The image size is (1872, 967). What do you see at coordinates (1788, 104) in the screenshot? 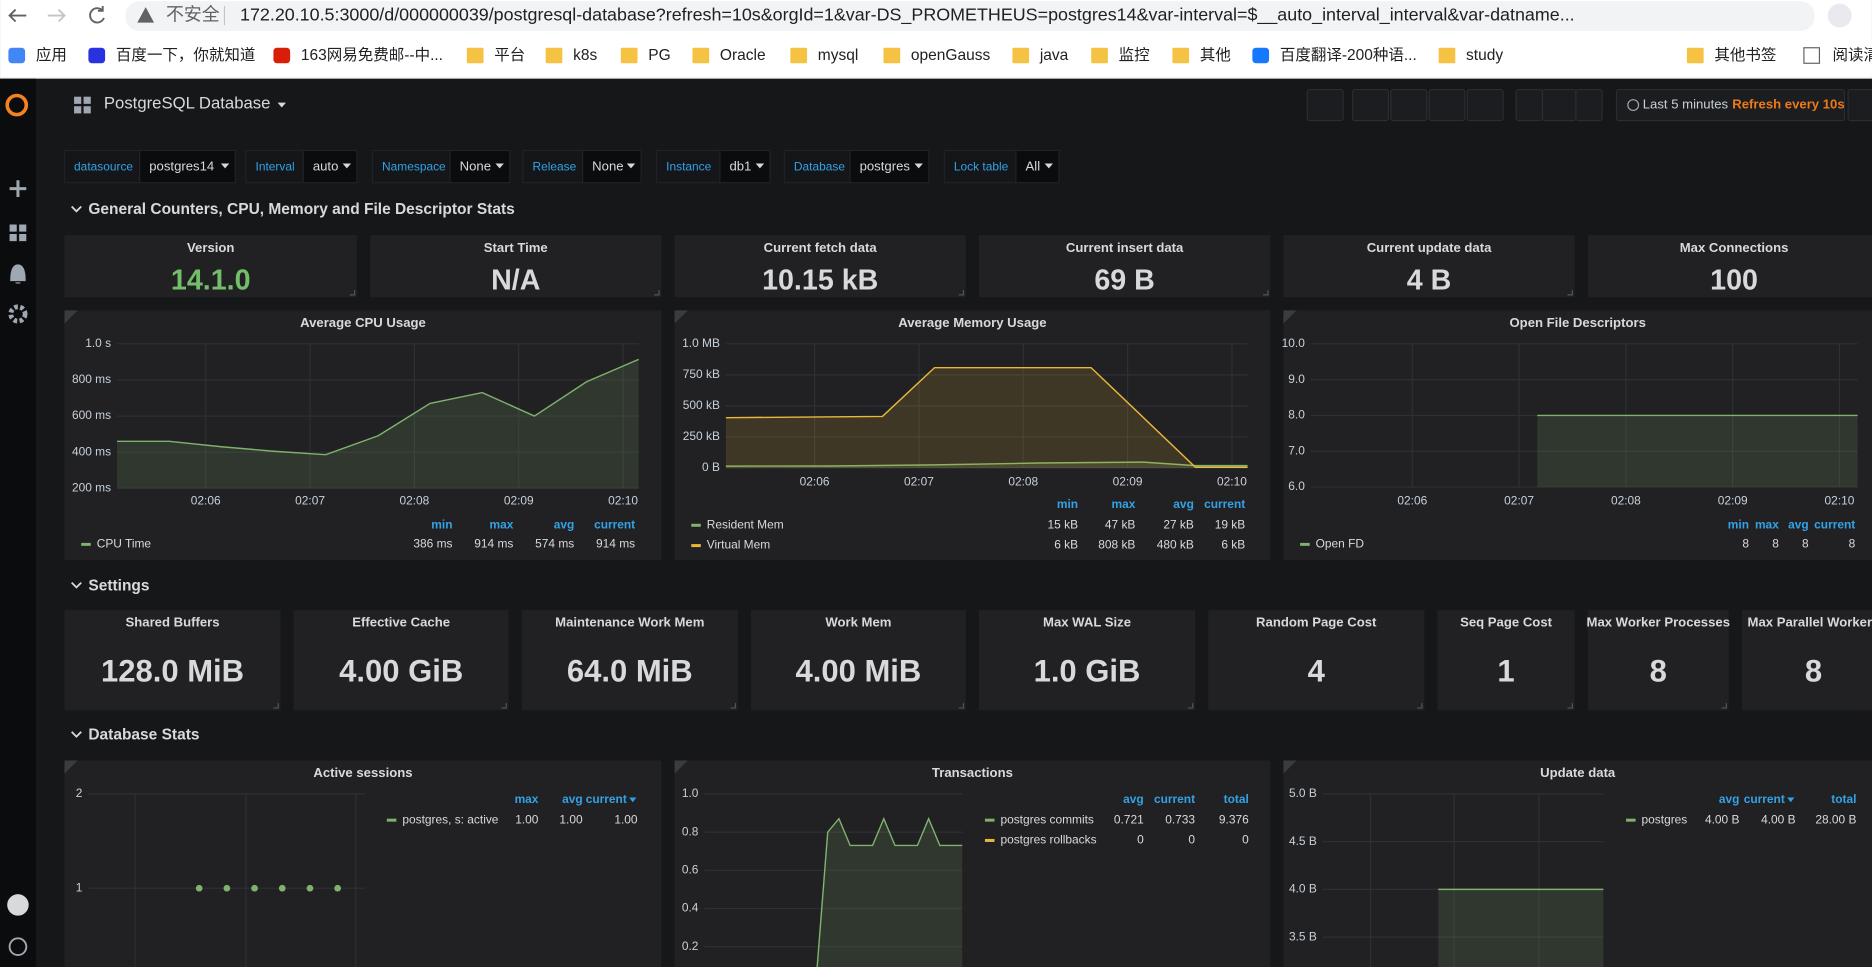
I see `refresh-interval: Refresh every 10s` at bounding box center [1788, 104].